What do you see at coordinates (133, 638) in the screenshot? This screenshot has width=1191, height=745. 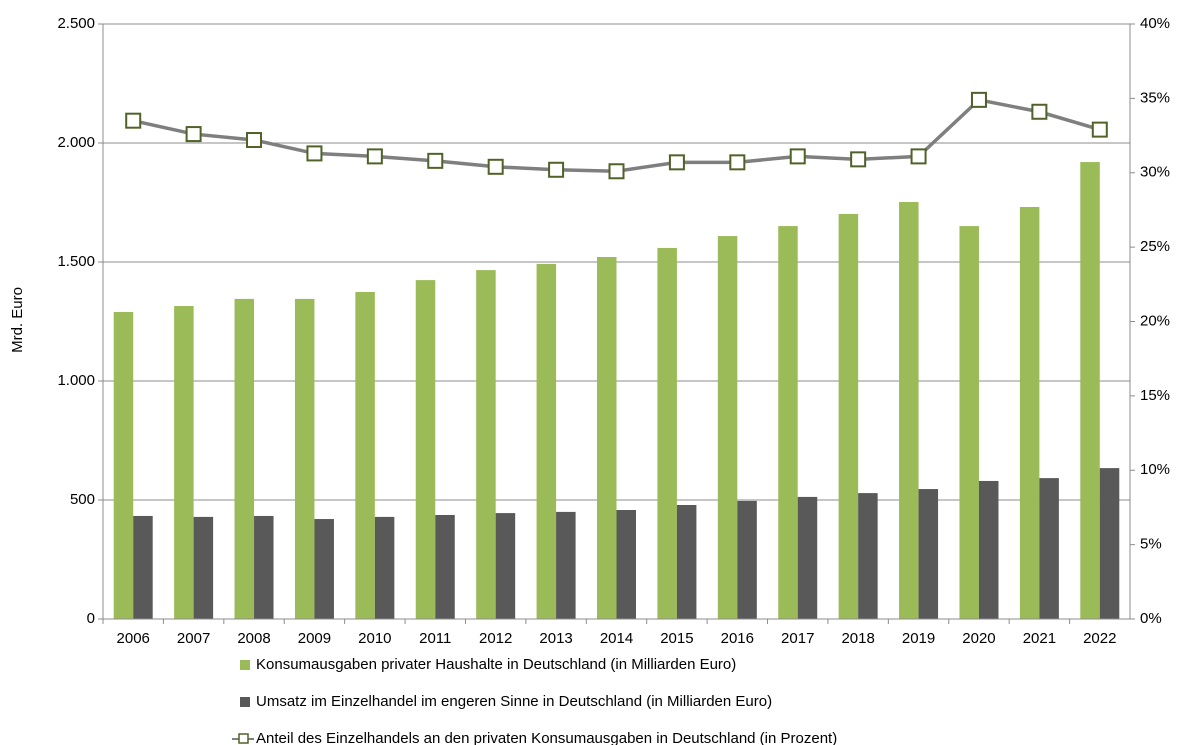 I see `x-tick-label: 2006` at bounding box center [133, 638].